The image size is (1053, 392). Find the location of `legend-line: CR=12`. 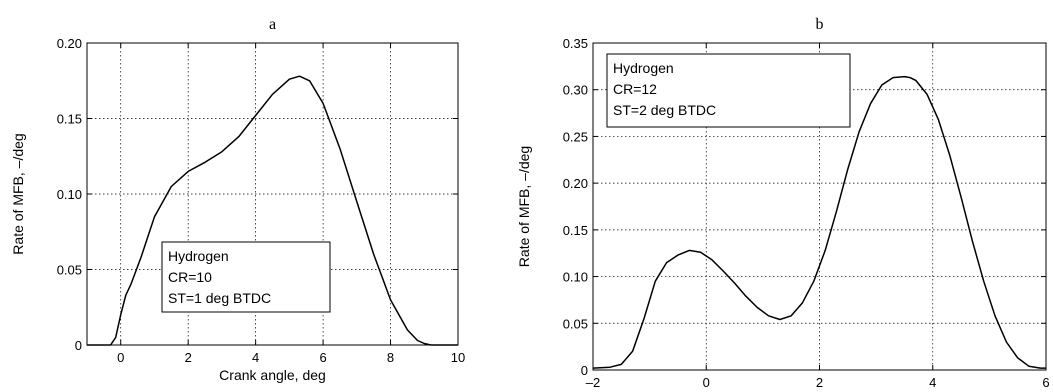

legend-line: CR=12 is located at coordinates (635, 89).